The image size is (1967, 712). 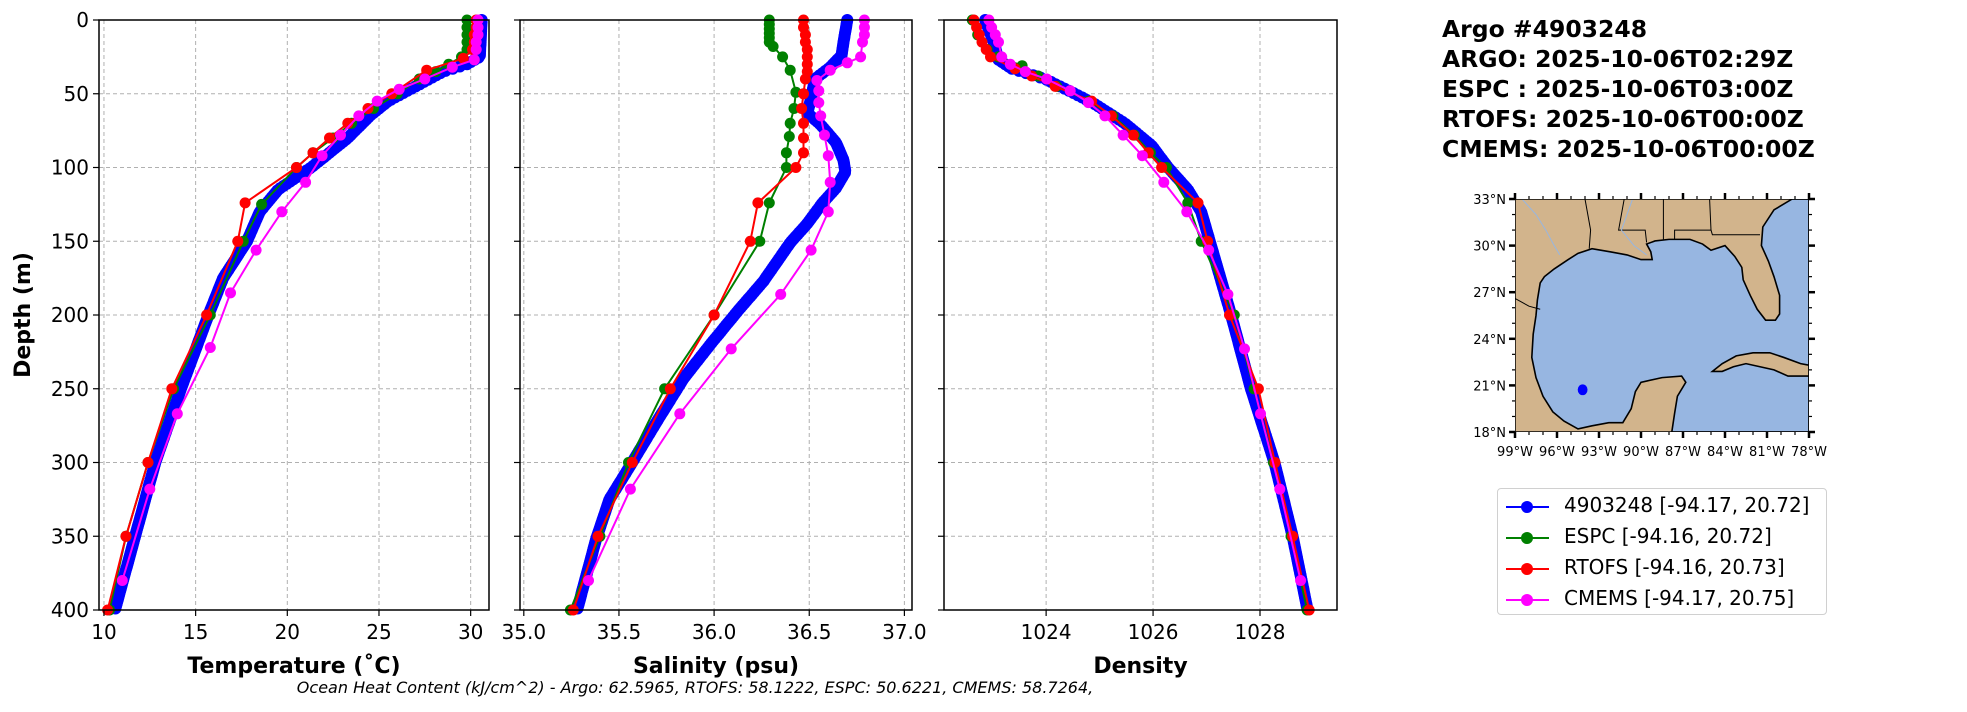 I want to click on legend-item-espc: ESPC [-94.16, 20.72], so click(x=1662, y=538).